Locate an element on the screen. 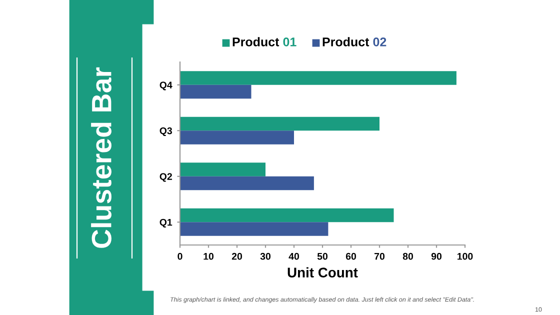 The height and width of the screenshot is (315, 560). x-tick-label: 40 is located at coordinates (294, 256).